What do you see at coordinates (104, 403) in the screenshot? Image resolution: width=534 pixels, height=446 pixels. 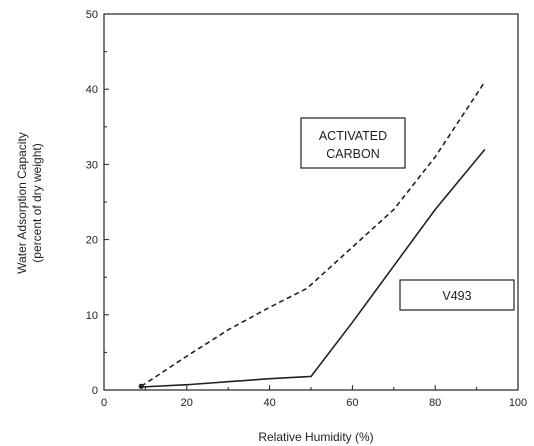 I see `x-tick-label: 0` at bounding box center [104, 403].